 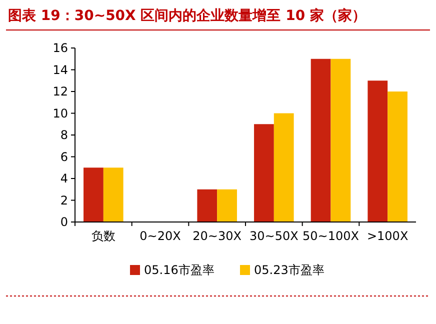 I want to click on legend-label: 05.16市盈率, so click(x=179, y=270).